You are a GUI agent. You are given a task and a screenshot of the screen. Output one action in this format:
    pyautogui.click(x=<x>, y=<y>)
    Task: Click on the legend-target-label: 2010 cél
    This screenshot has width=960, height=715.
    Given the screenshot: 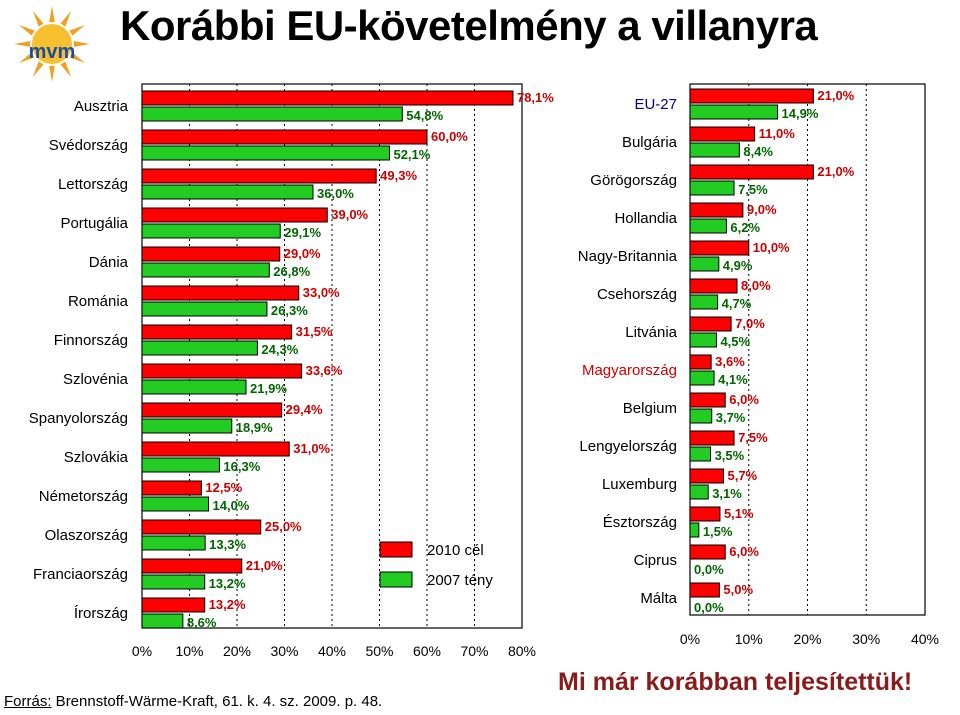 What is the action you would take?
    pyautogui.click(x=455, y=550)
    